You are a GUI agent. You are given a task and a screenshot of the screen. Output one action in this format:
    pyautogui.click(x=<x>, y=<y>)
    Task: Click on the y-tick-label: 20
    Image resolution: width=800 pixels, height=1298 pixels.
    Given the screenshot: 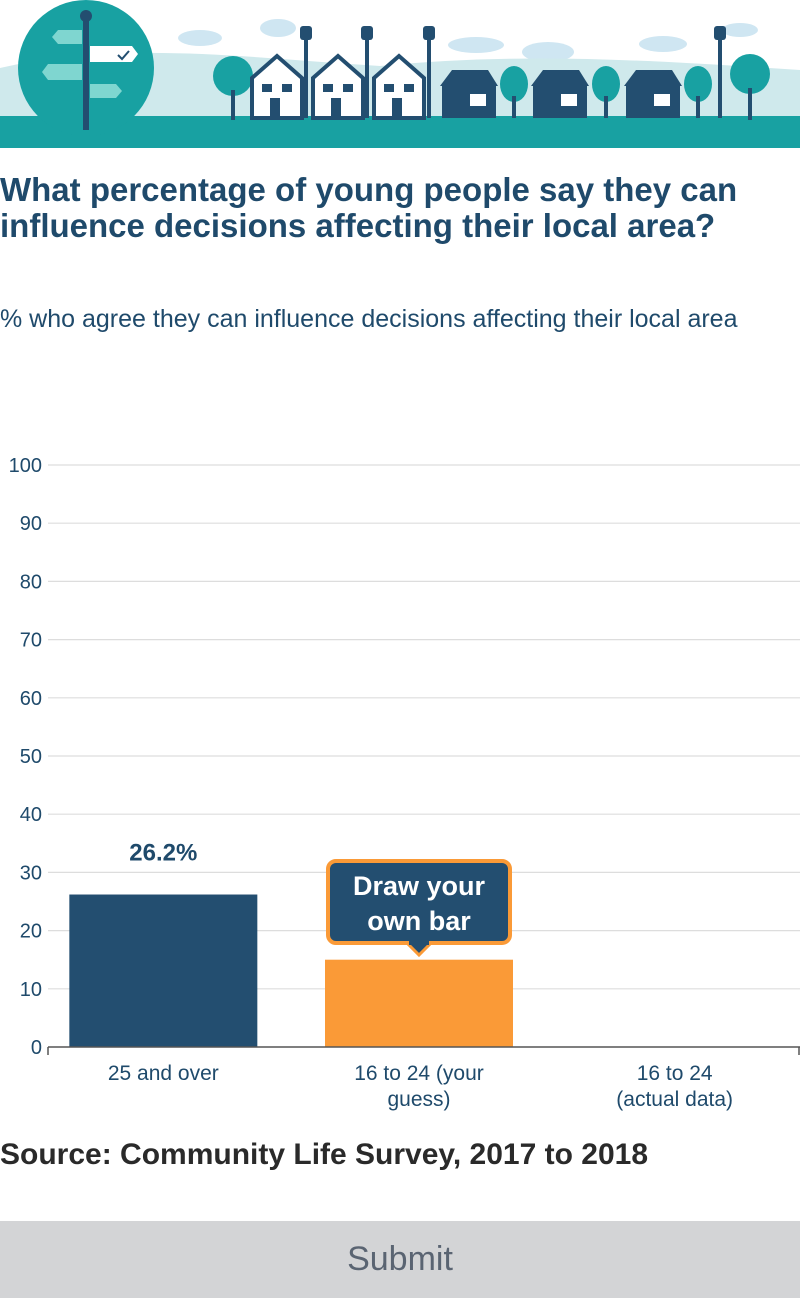 What is the action you would take?
    pyautogui.click(x=31, y=932)
    